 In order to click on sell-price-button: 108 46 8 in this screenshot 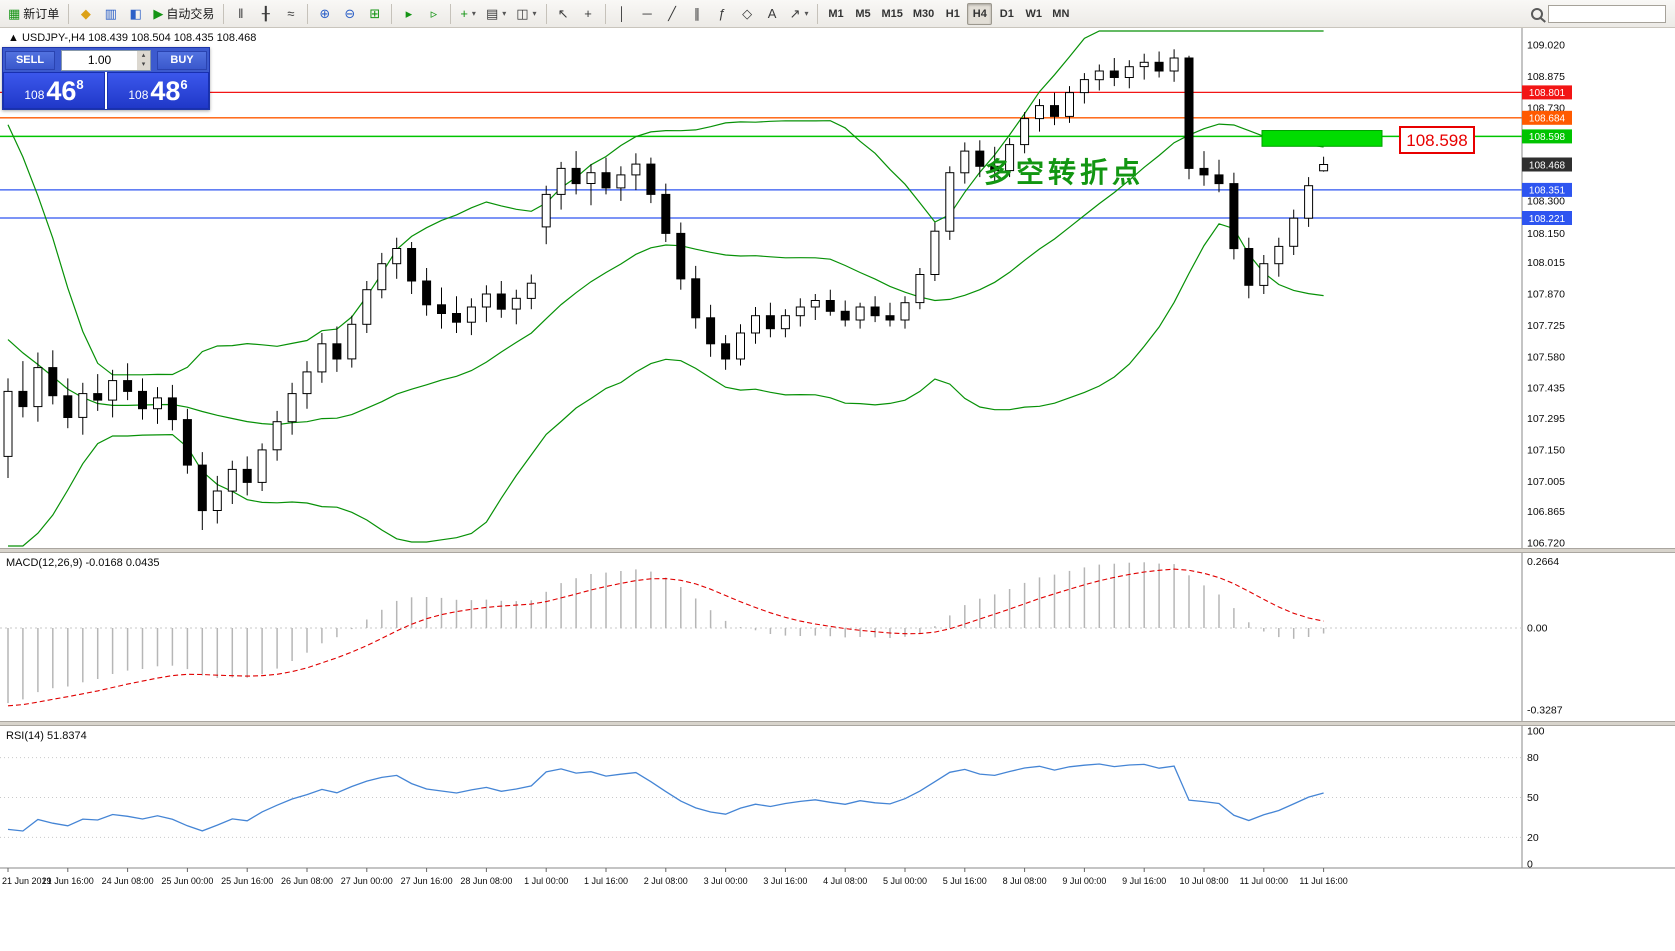, I will do `click(54, 90)`.